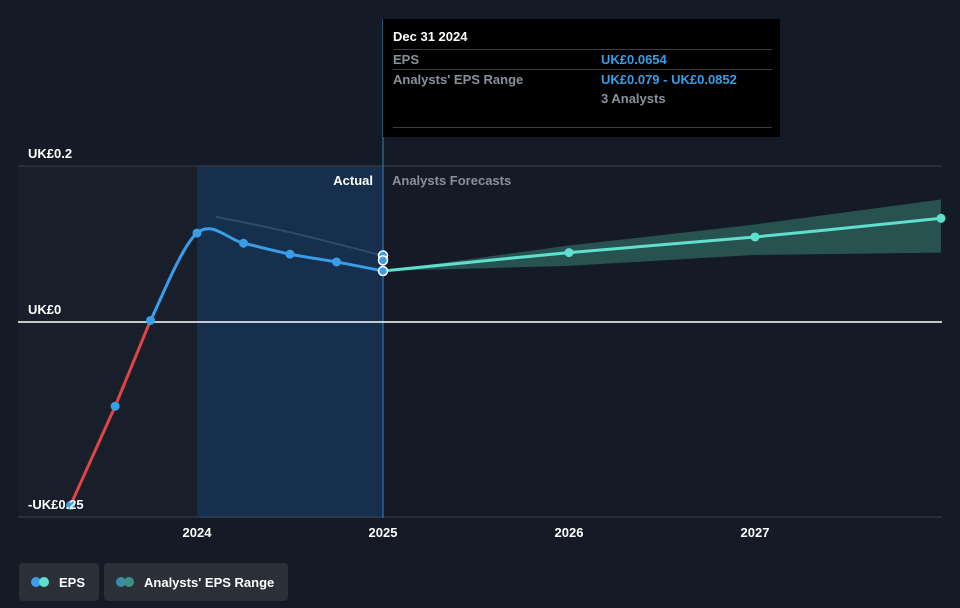 The image size is (960, 608). I want to click on legend-range-label: Analysts' EPS Range, so click(209, 582).